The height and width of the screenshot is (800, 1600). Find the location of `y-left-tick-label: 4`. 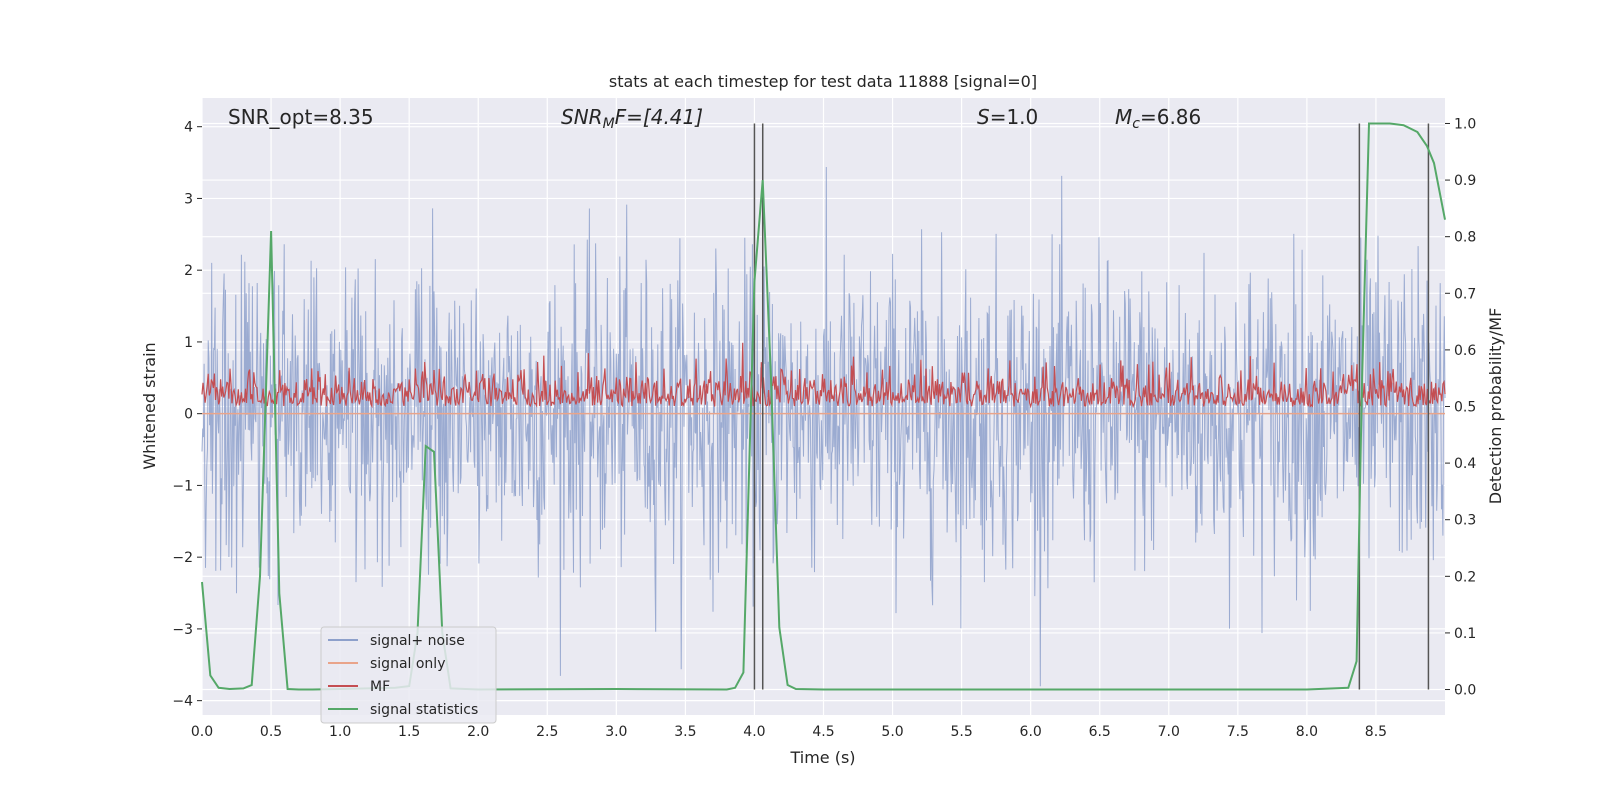

y-left-tick-label: 4 is located at coordinates (188, 128).